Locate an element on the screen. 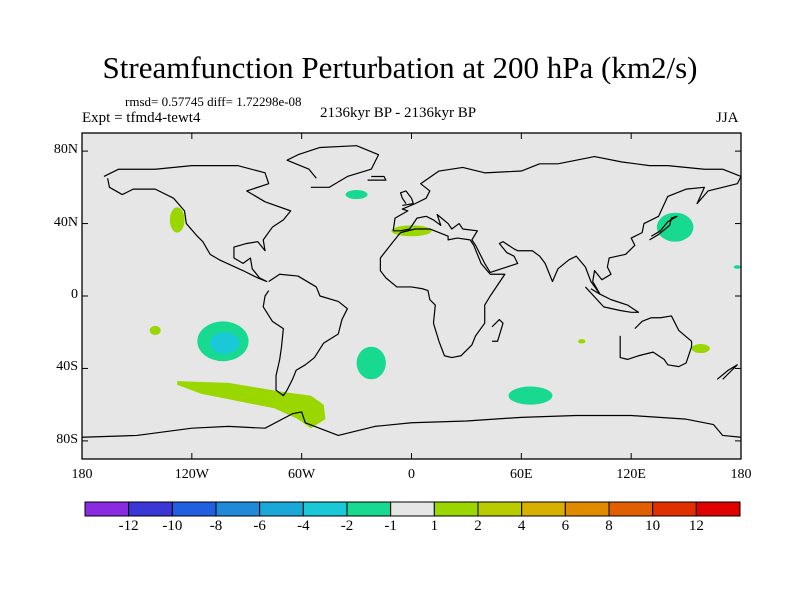  colorbar-label: -10 is located at coordinates (172, 526).